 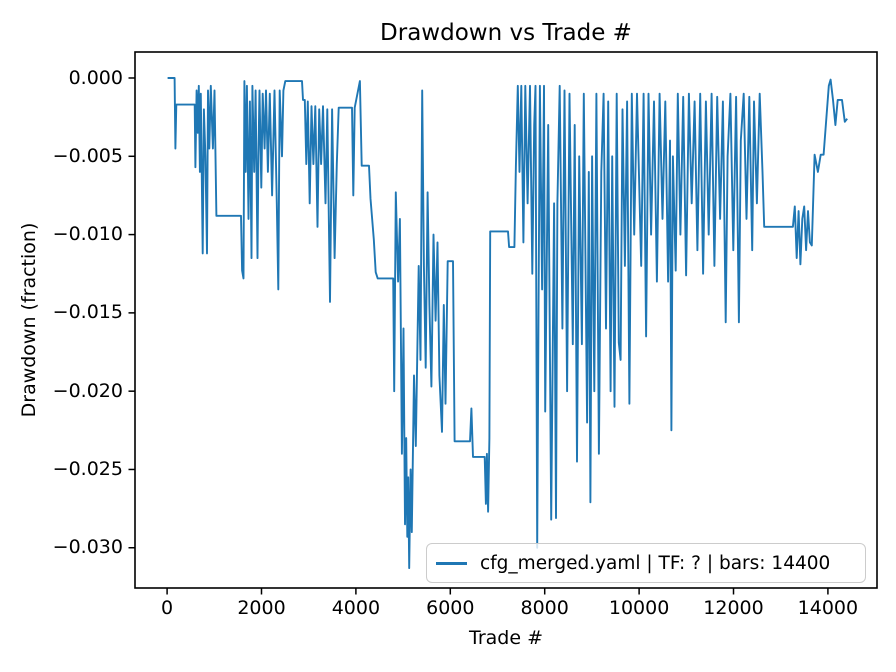 I want to click on y-tick-label: −0.020, so click(x=87, y=390).